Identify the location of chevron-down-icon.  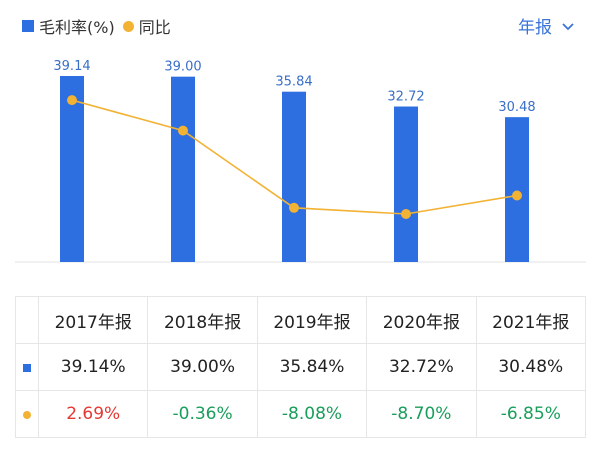
(568, 26).